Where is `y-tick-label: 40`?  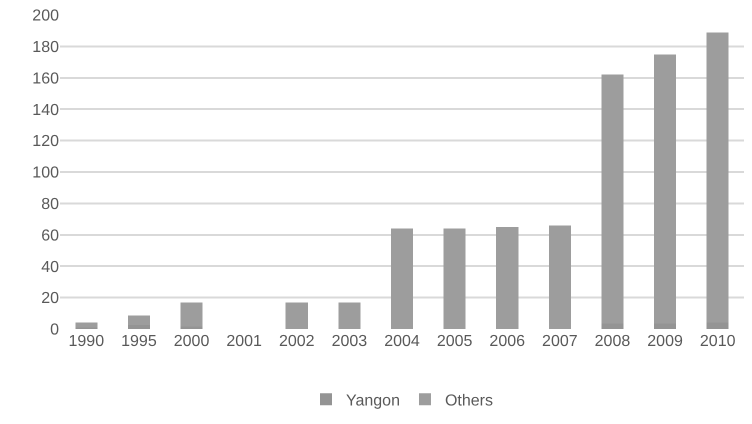 y-tick-label: 40 is located at coordinates (50, 267).